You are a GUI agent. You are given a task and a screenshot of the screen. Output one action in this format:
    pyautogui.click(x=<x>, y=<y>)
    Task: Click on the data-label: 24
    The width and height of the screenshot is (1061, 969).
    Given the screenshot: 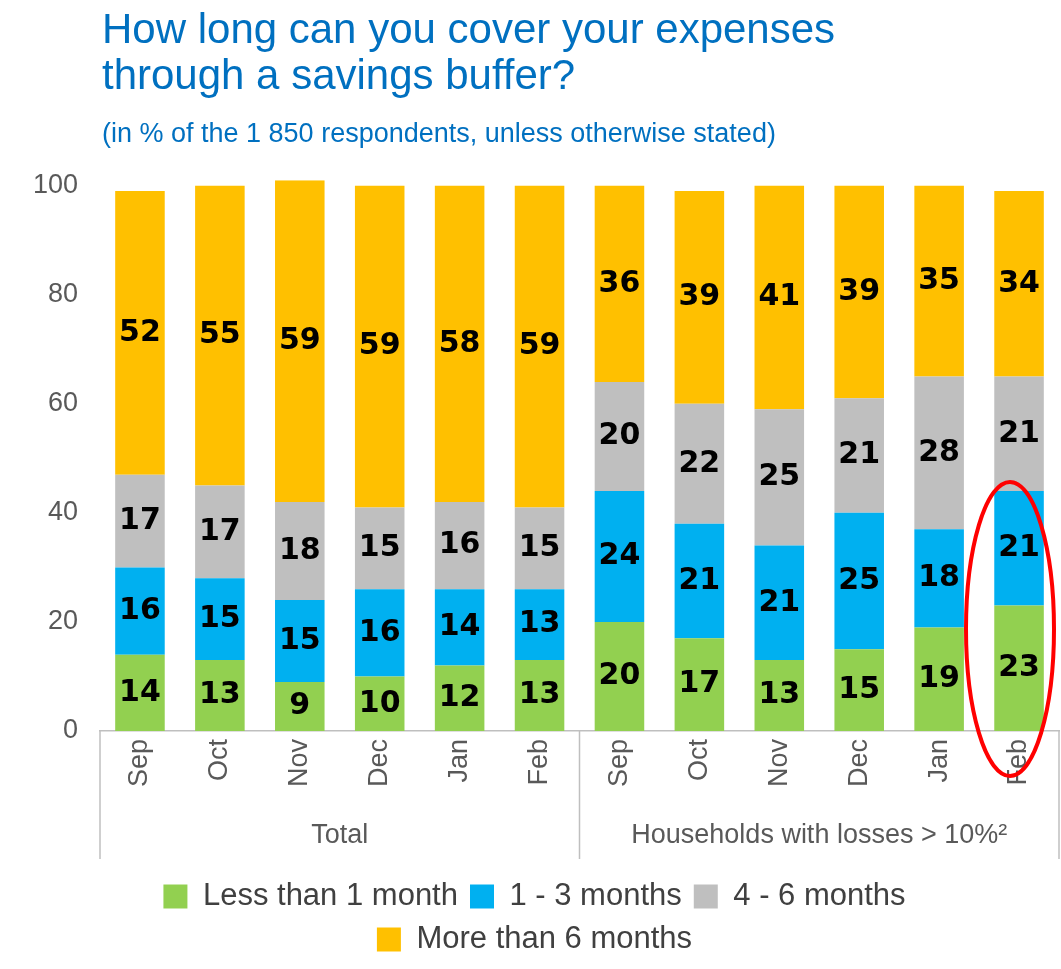 What is the action you would take?
    pyautogui.click(x=619, y=554)
    